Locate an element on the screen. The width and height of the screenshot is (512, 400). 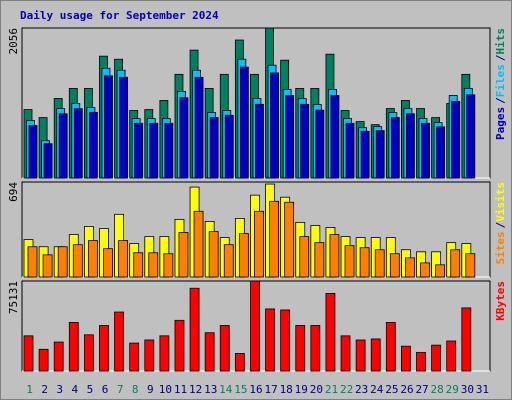
x-tick-label: 21 is located at coordinates (331, 389).